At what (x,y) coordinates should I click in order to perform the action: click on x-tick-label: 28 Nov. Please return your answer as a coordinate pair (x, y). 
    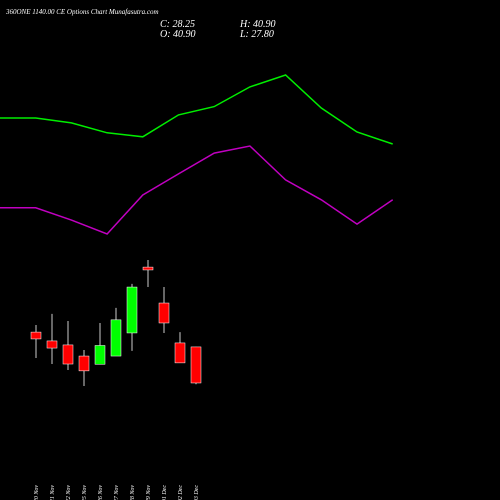
    Looking at the image, I should click on (133, 492).